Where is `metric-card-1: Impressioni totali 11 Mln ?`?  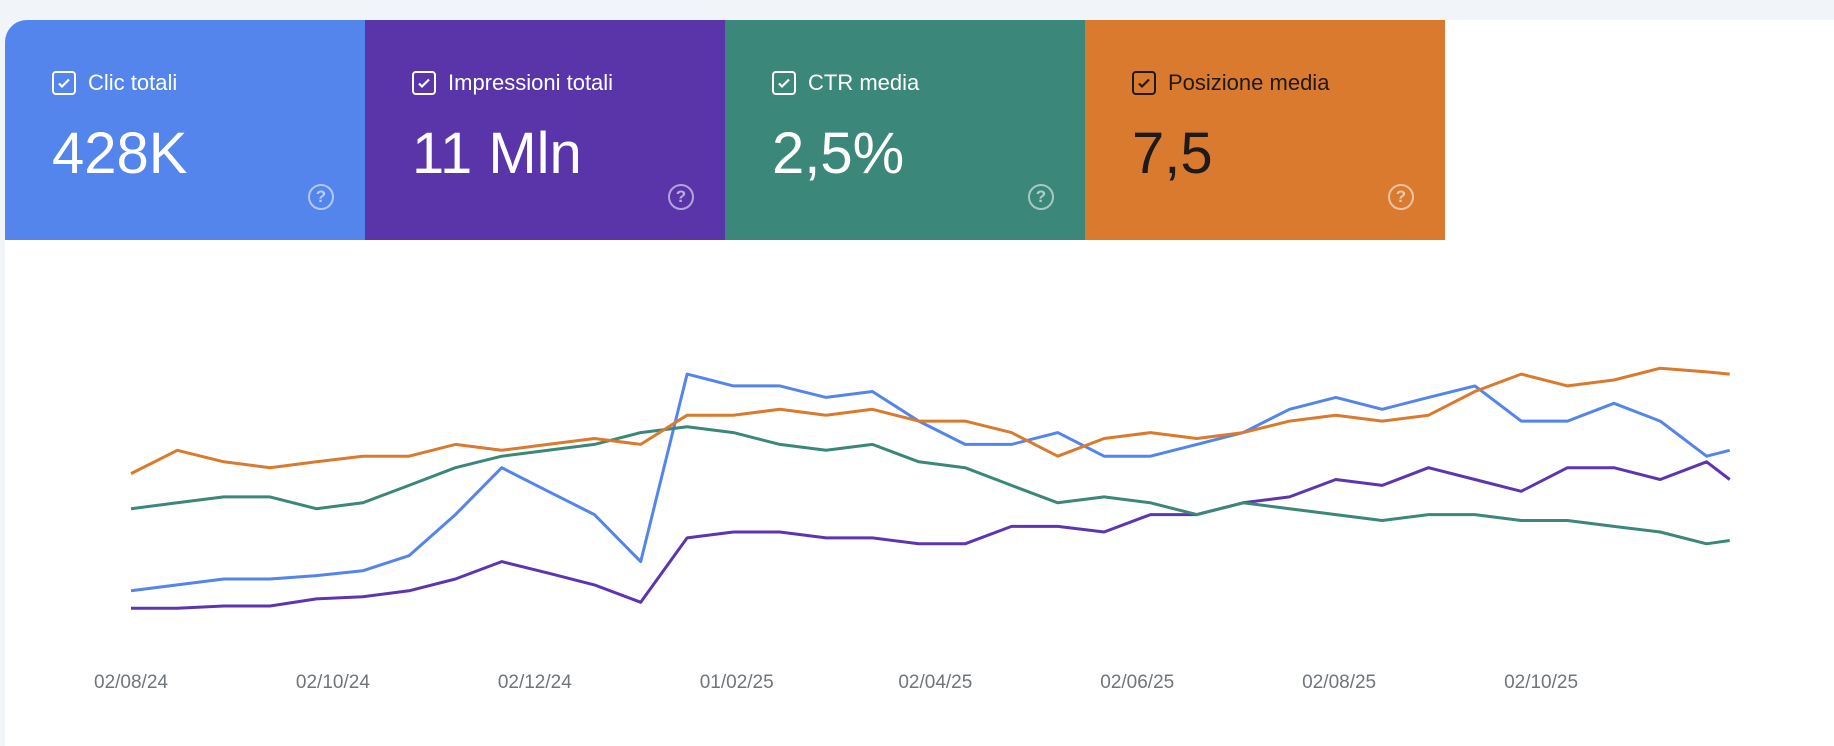
metric-card-1: Impressioni totali 11 Mln ? is located at coordinates (545, 130).